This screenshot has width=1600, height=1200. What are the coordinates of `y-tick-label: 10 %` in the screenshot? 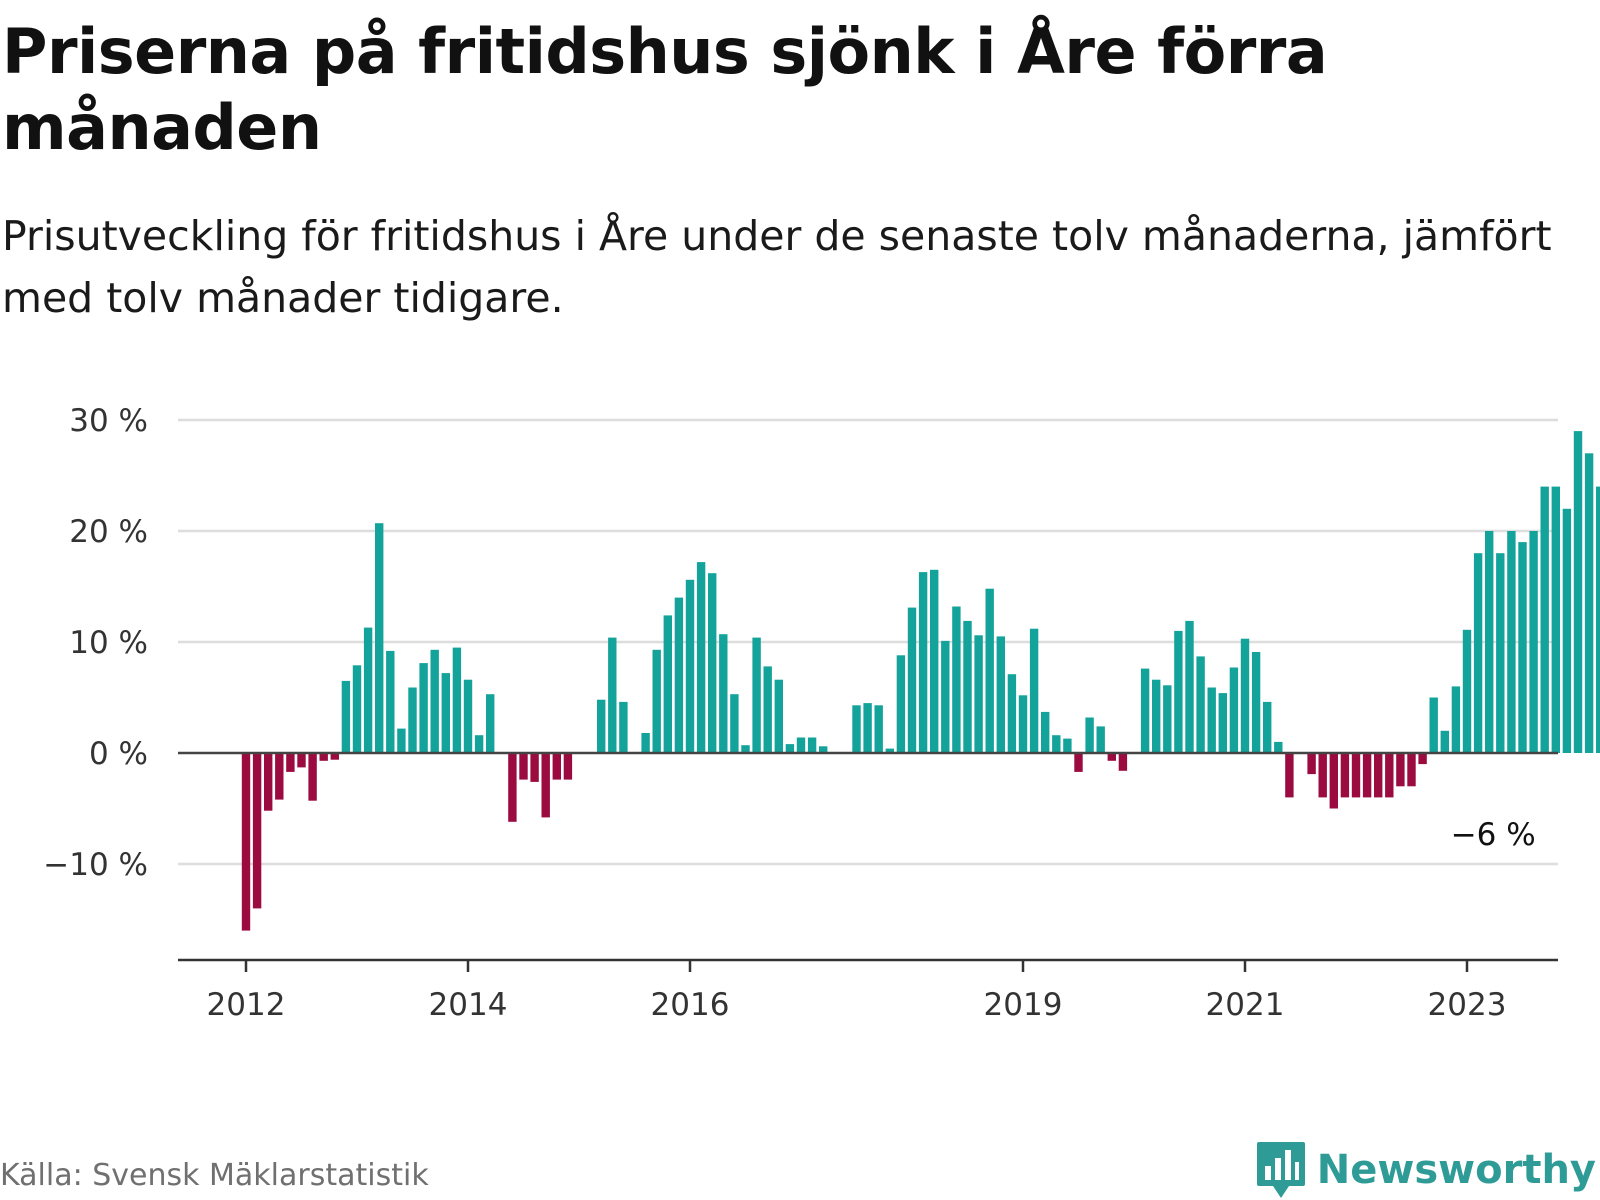 It's located at (108, 643).